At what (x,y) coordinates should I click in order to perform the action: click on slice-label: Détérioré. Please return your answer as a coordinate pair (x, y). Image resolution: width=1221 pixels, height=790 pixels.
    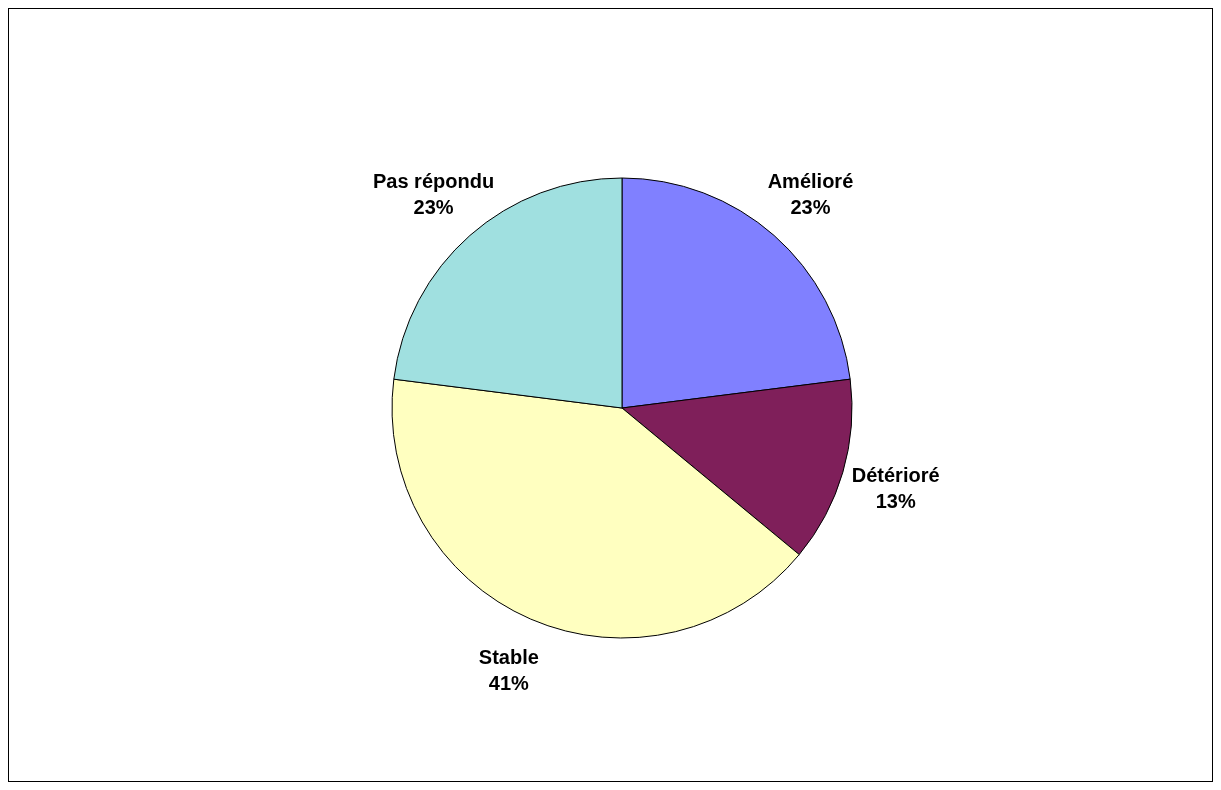
    Looking at the image, I should click on (895, 474).